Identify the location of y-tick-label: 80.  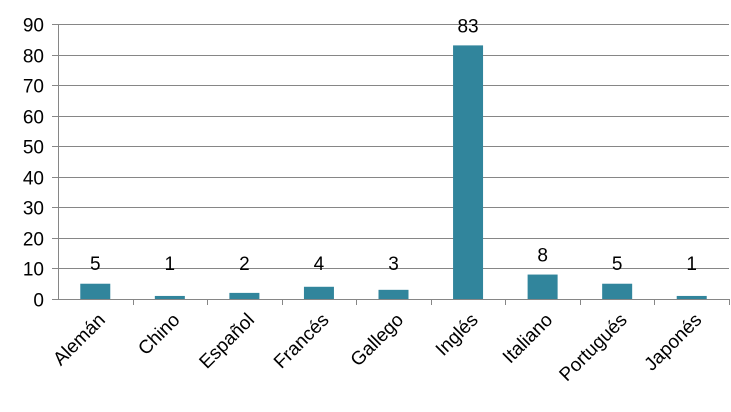
(33, 57).